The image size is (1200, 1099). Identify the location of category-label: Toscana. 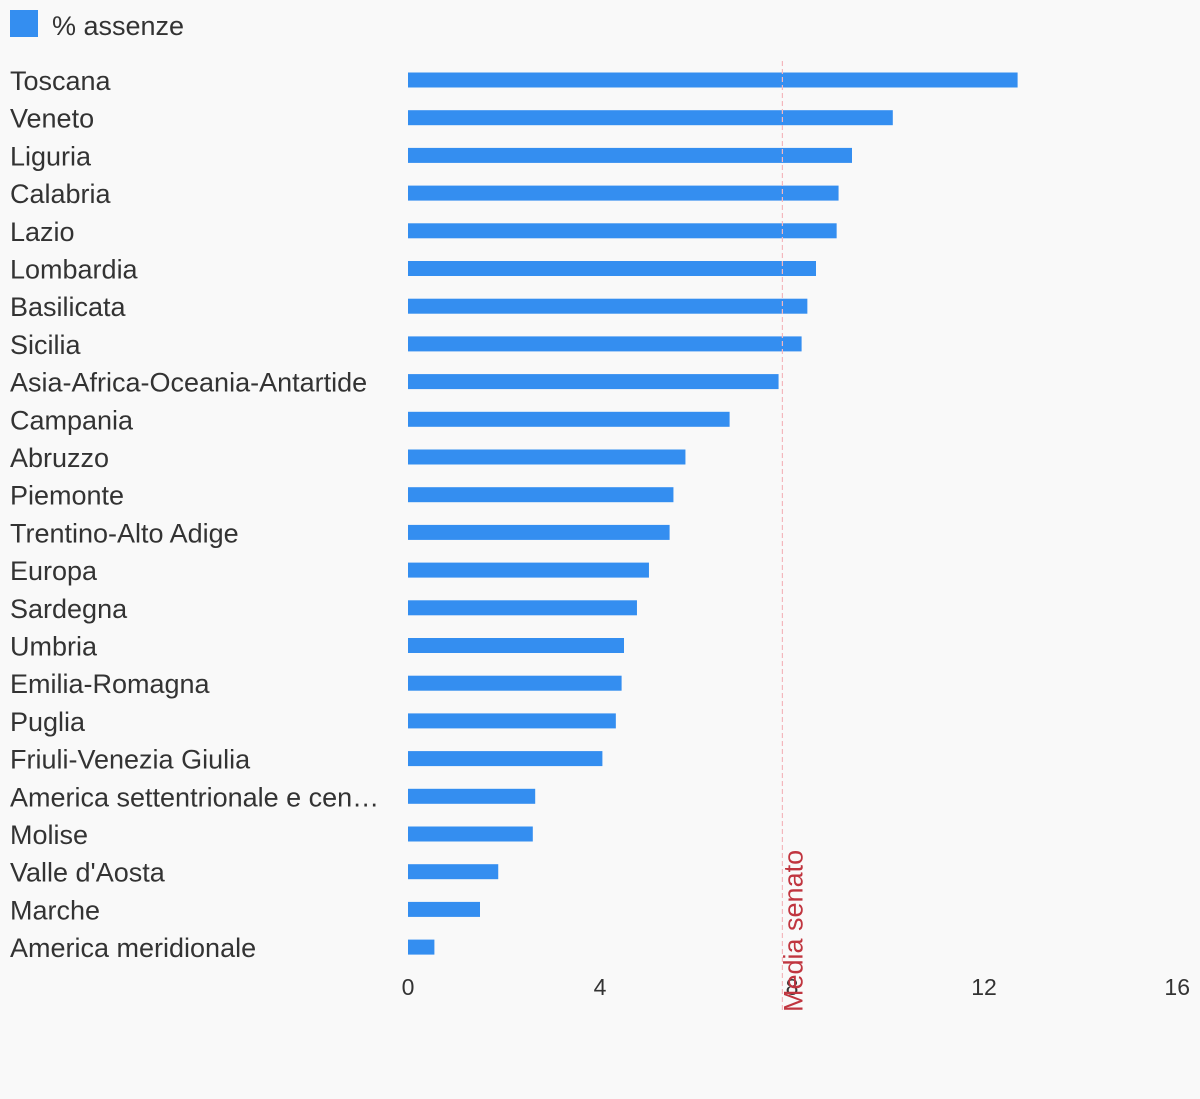
(61, 81).